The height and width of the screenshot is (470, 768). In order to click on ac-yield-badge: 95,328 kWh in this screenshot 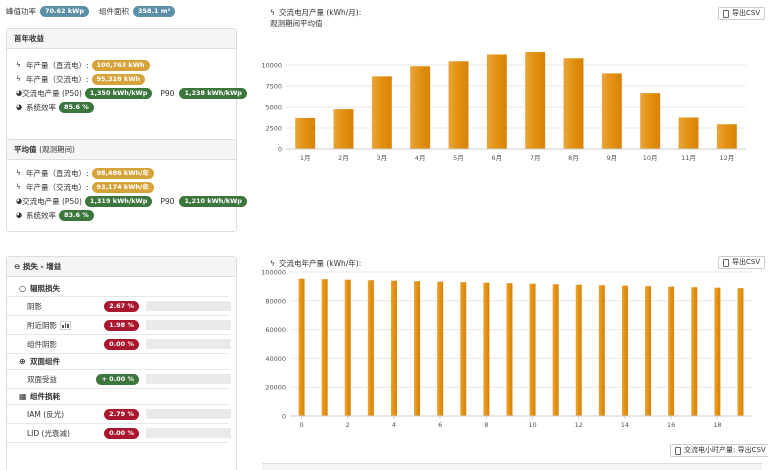, I will do `click(118, 79)`.